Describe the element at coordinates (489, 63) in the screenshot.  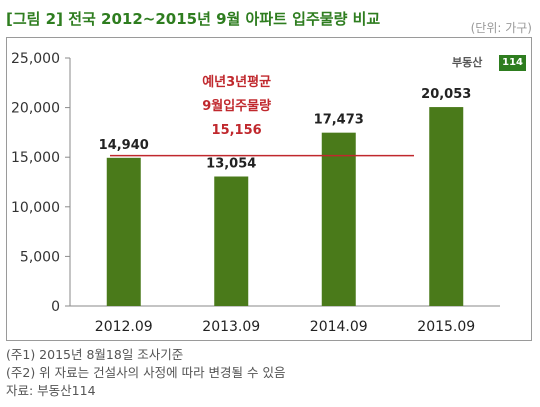
I see `brand-logo: 부동산 114` at that location.